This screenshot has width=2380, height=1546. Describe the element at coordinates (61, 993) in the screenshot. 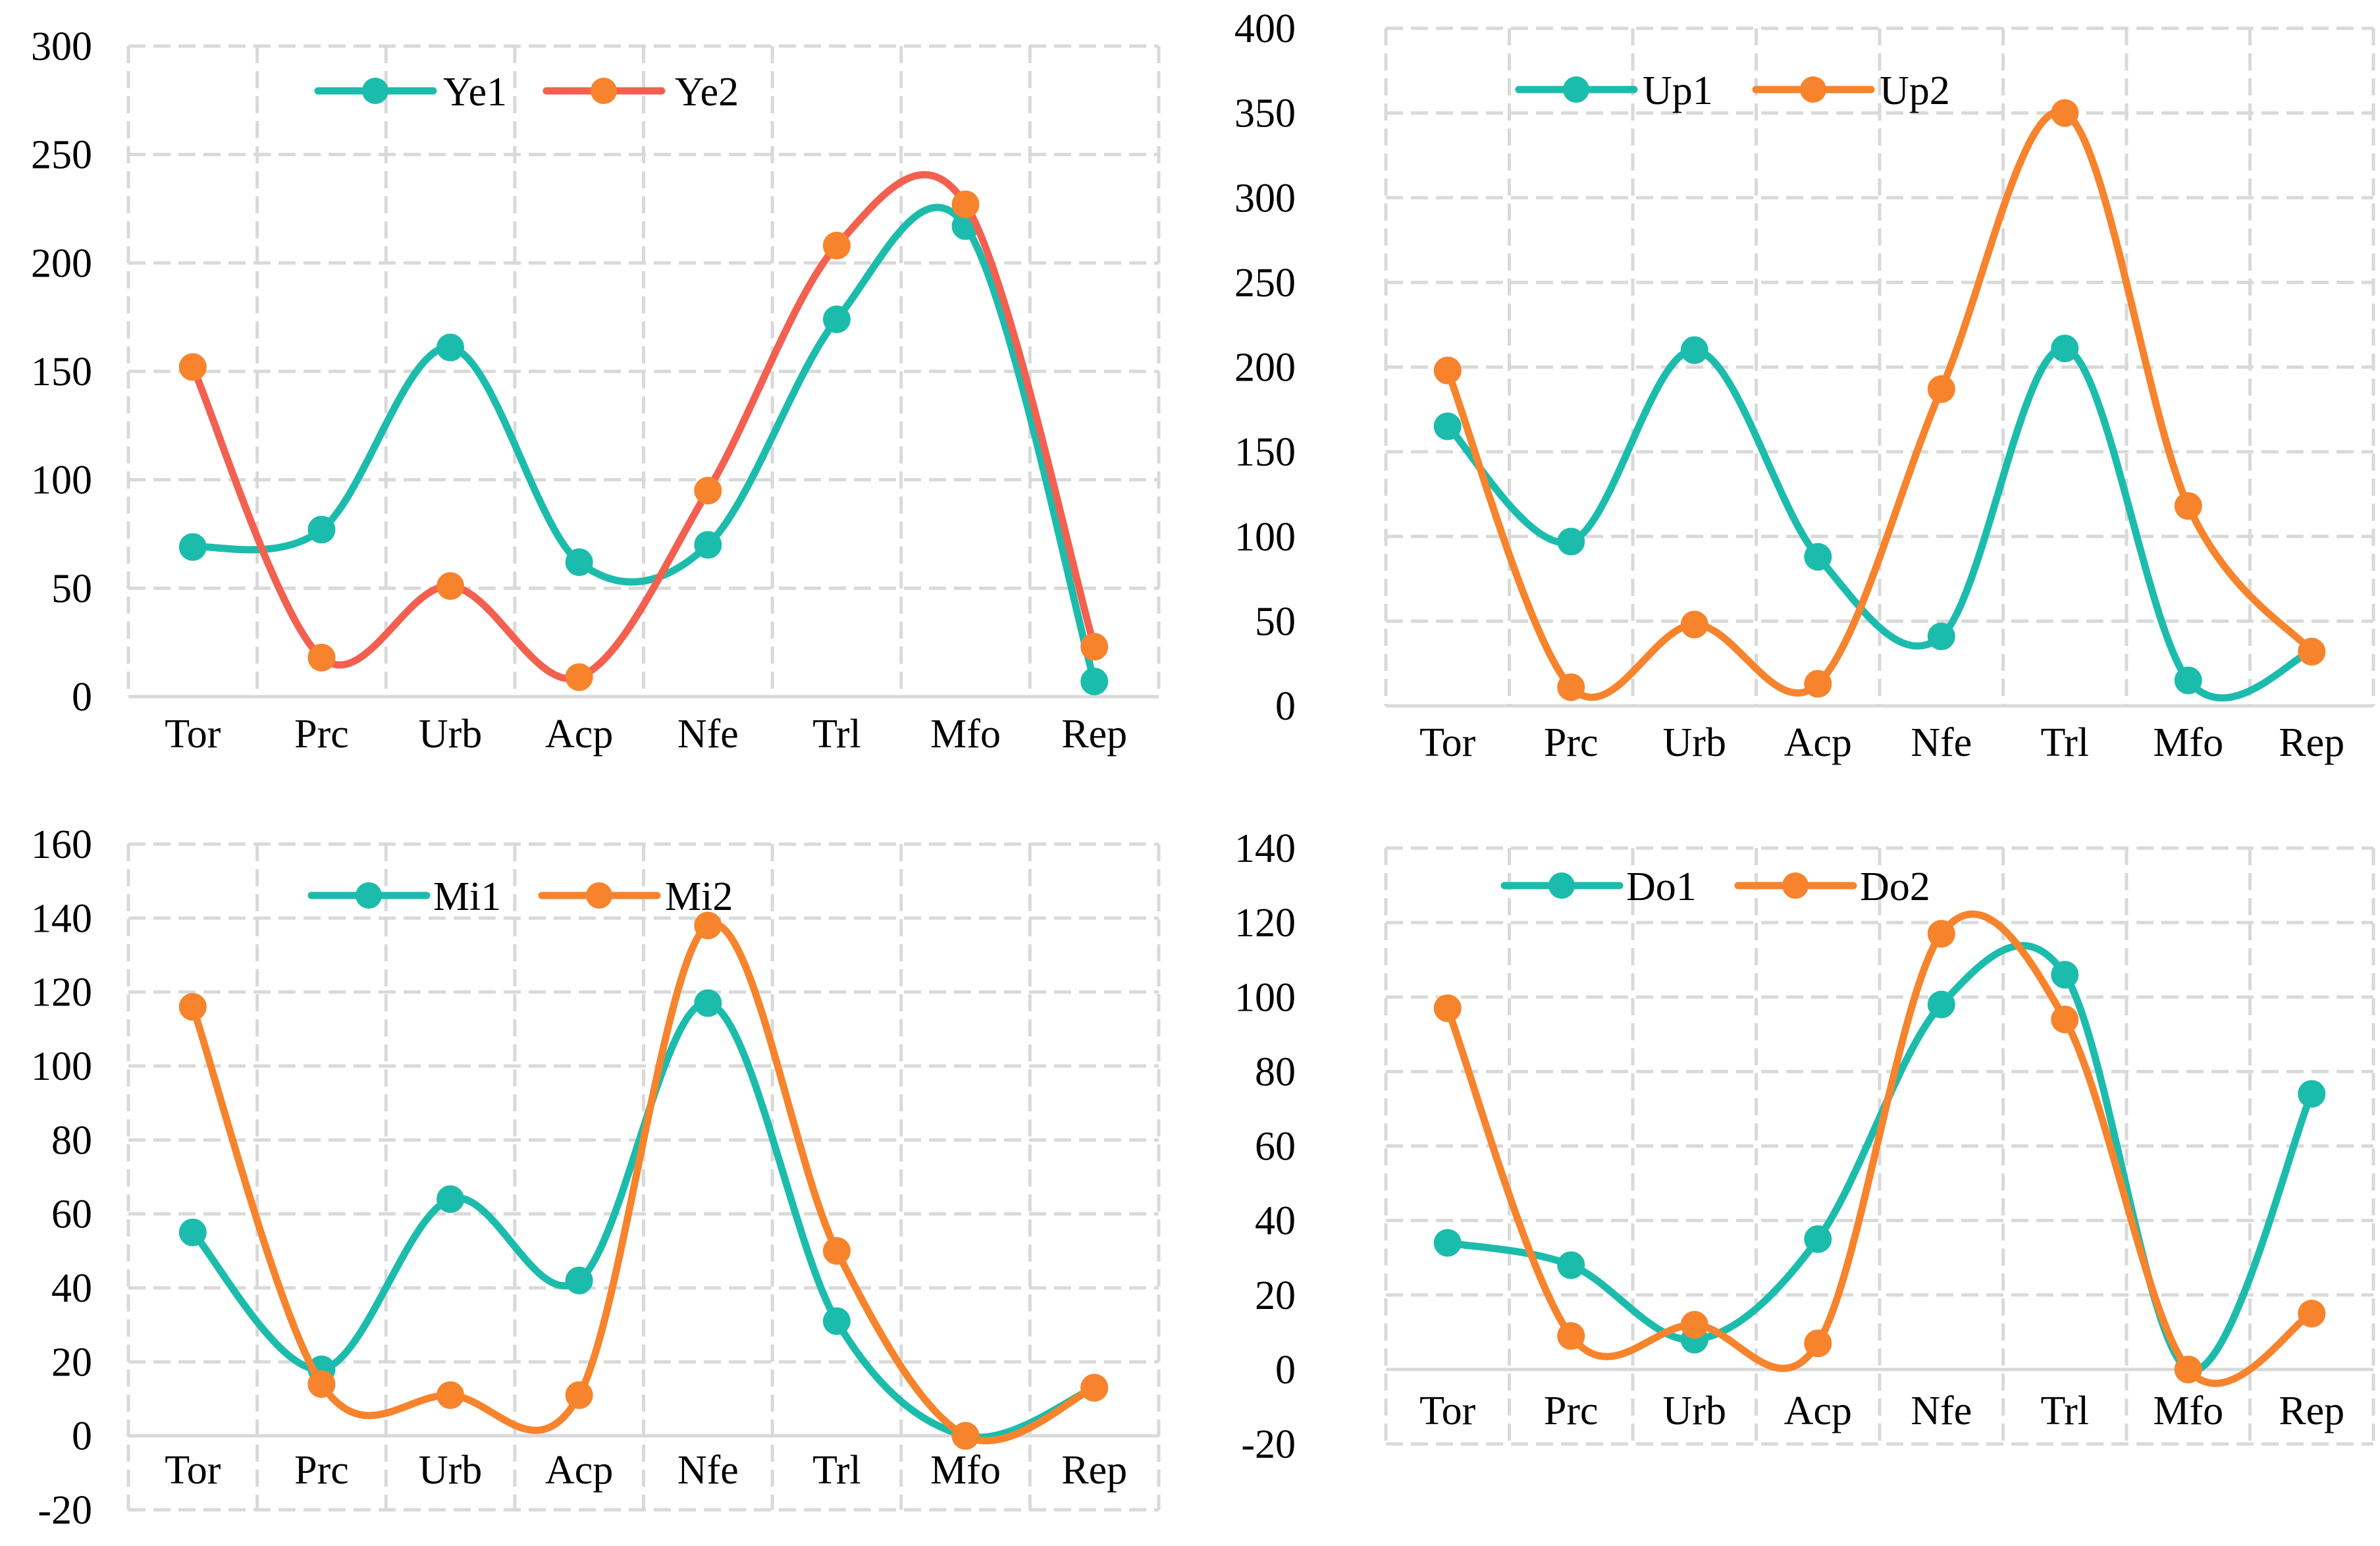

I see `y-tick-label: 120` at that location.